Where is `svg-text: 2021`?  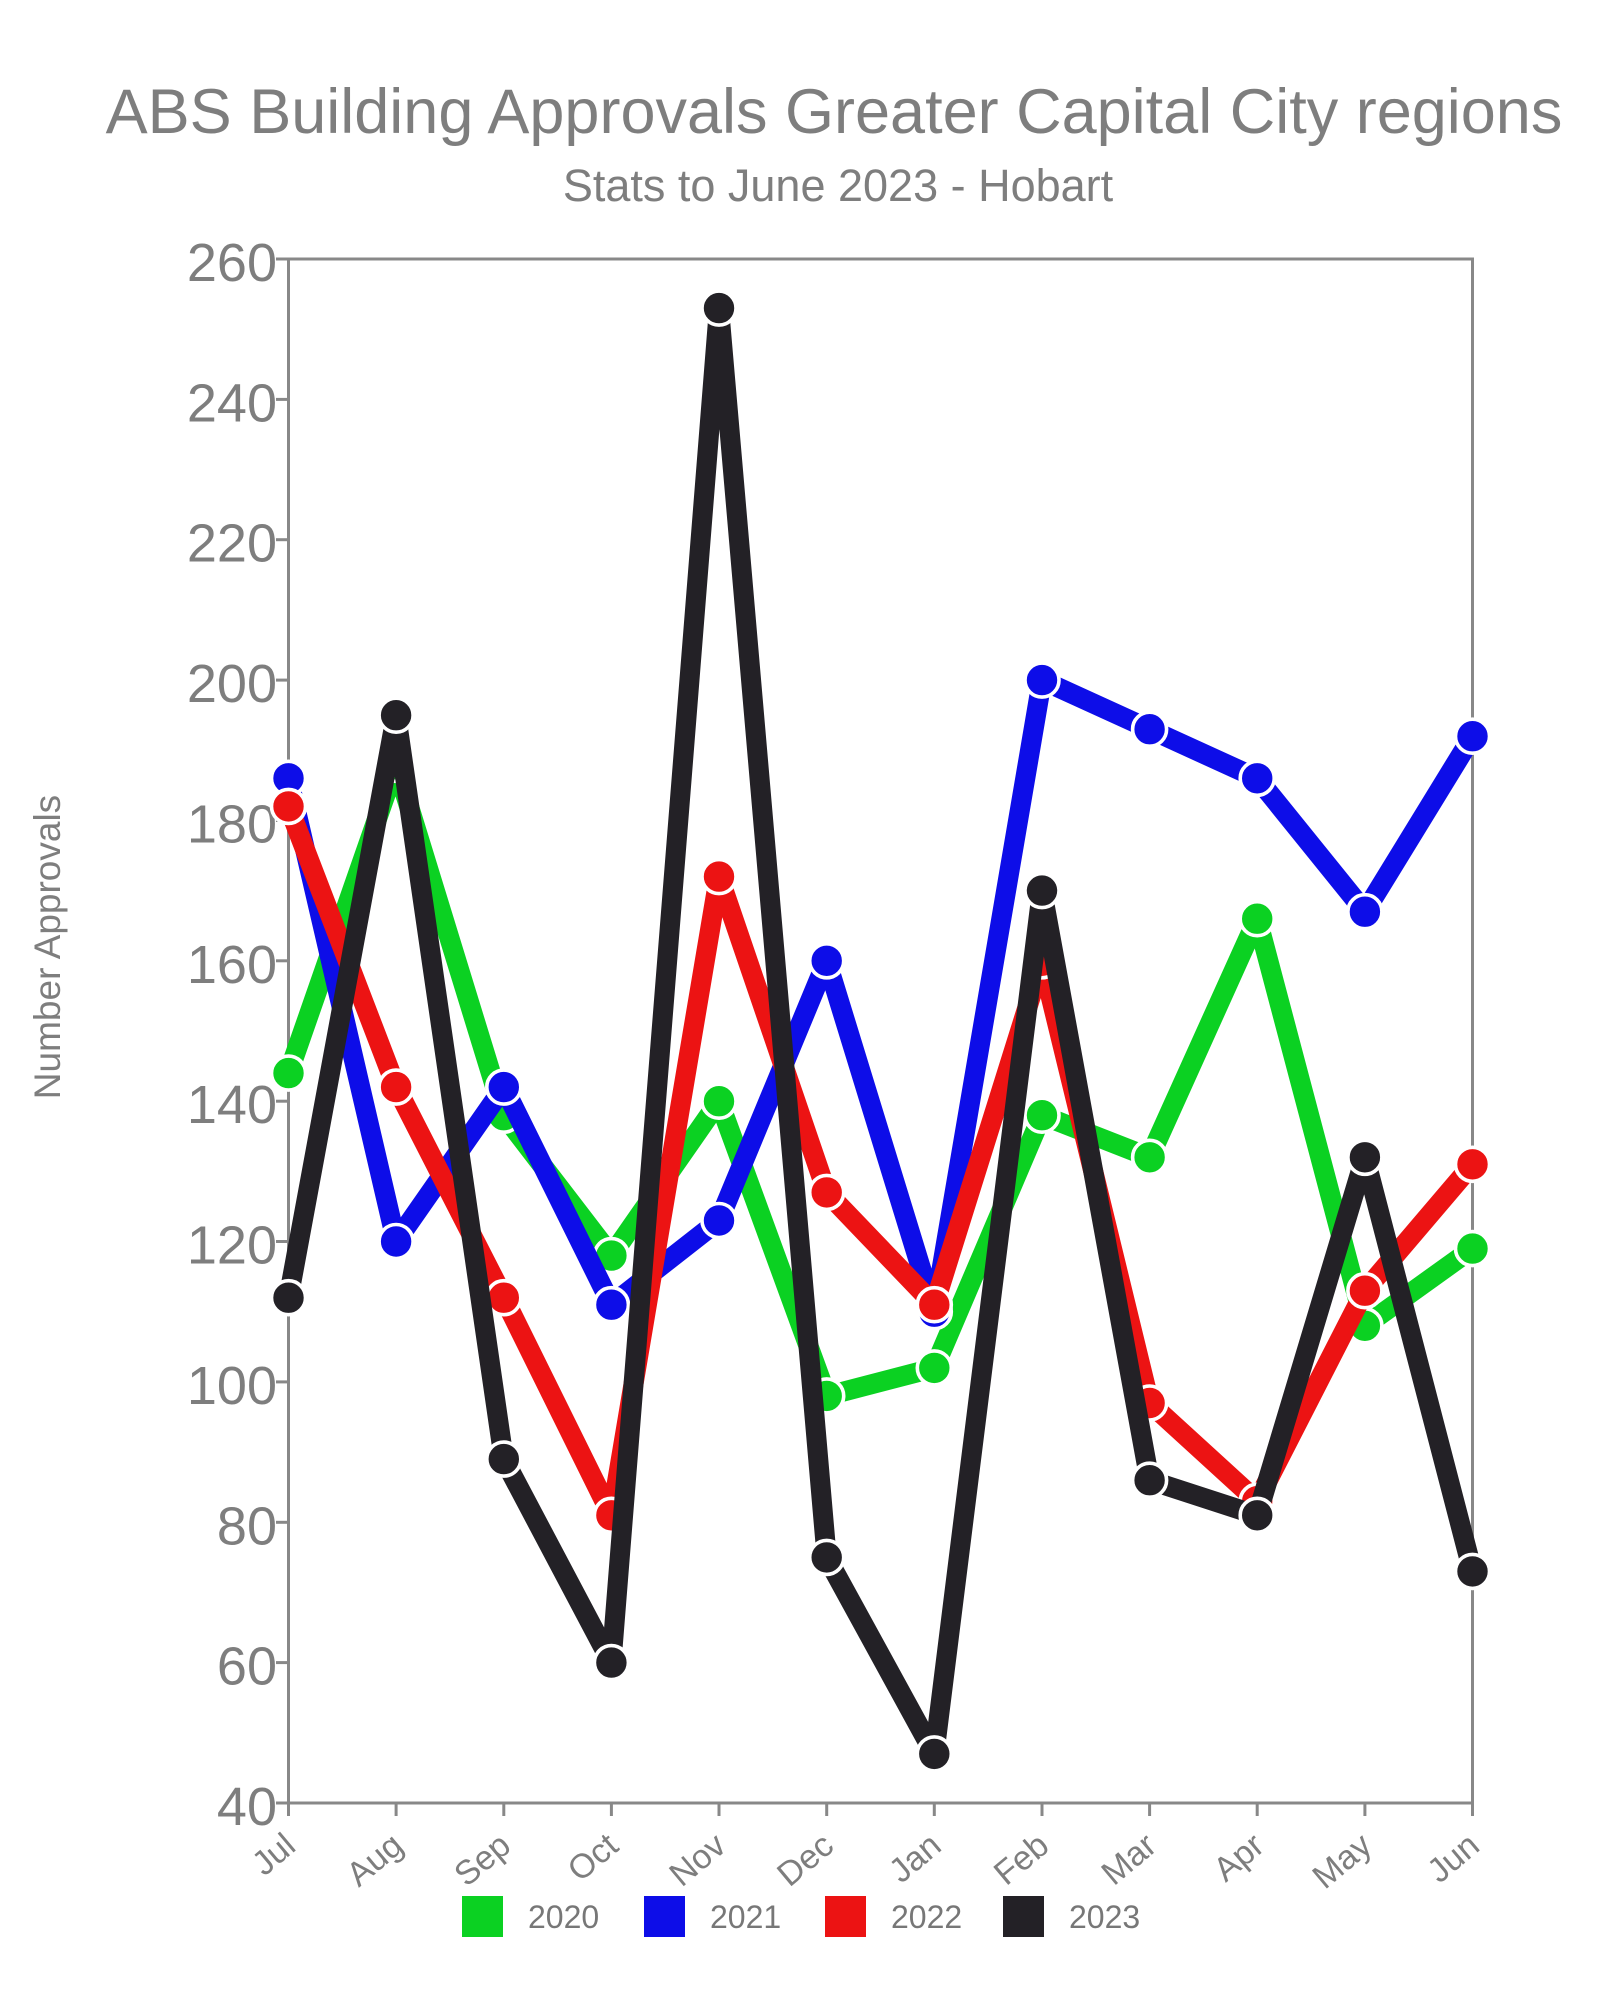
svg-text: 2021 is located at coordinates (745, 1917).